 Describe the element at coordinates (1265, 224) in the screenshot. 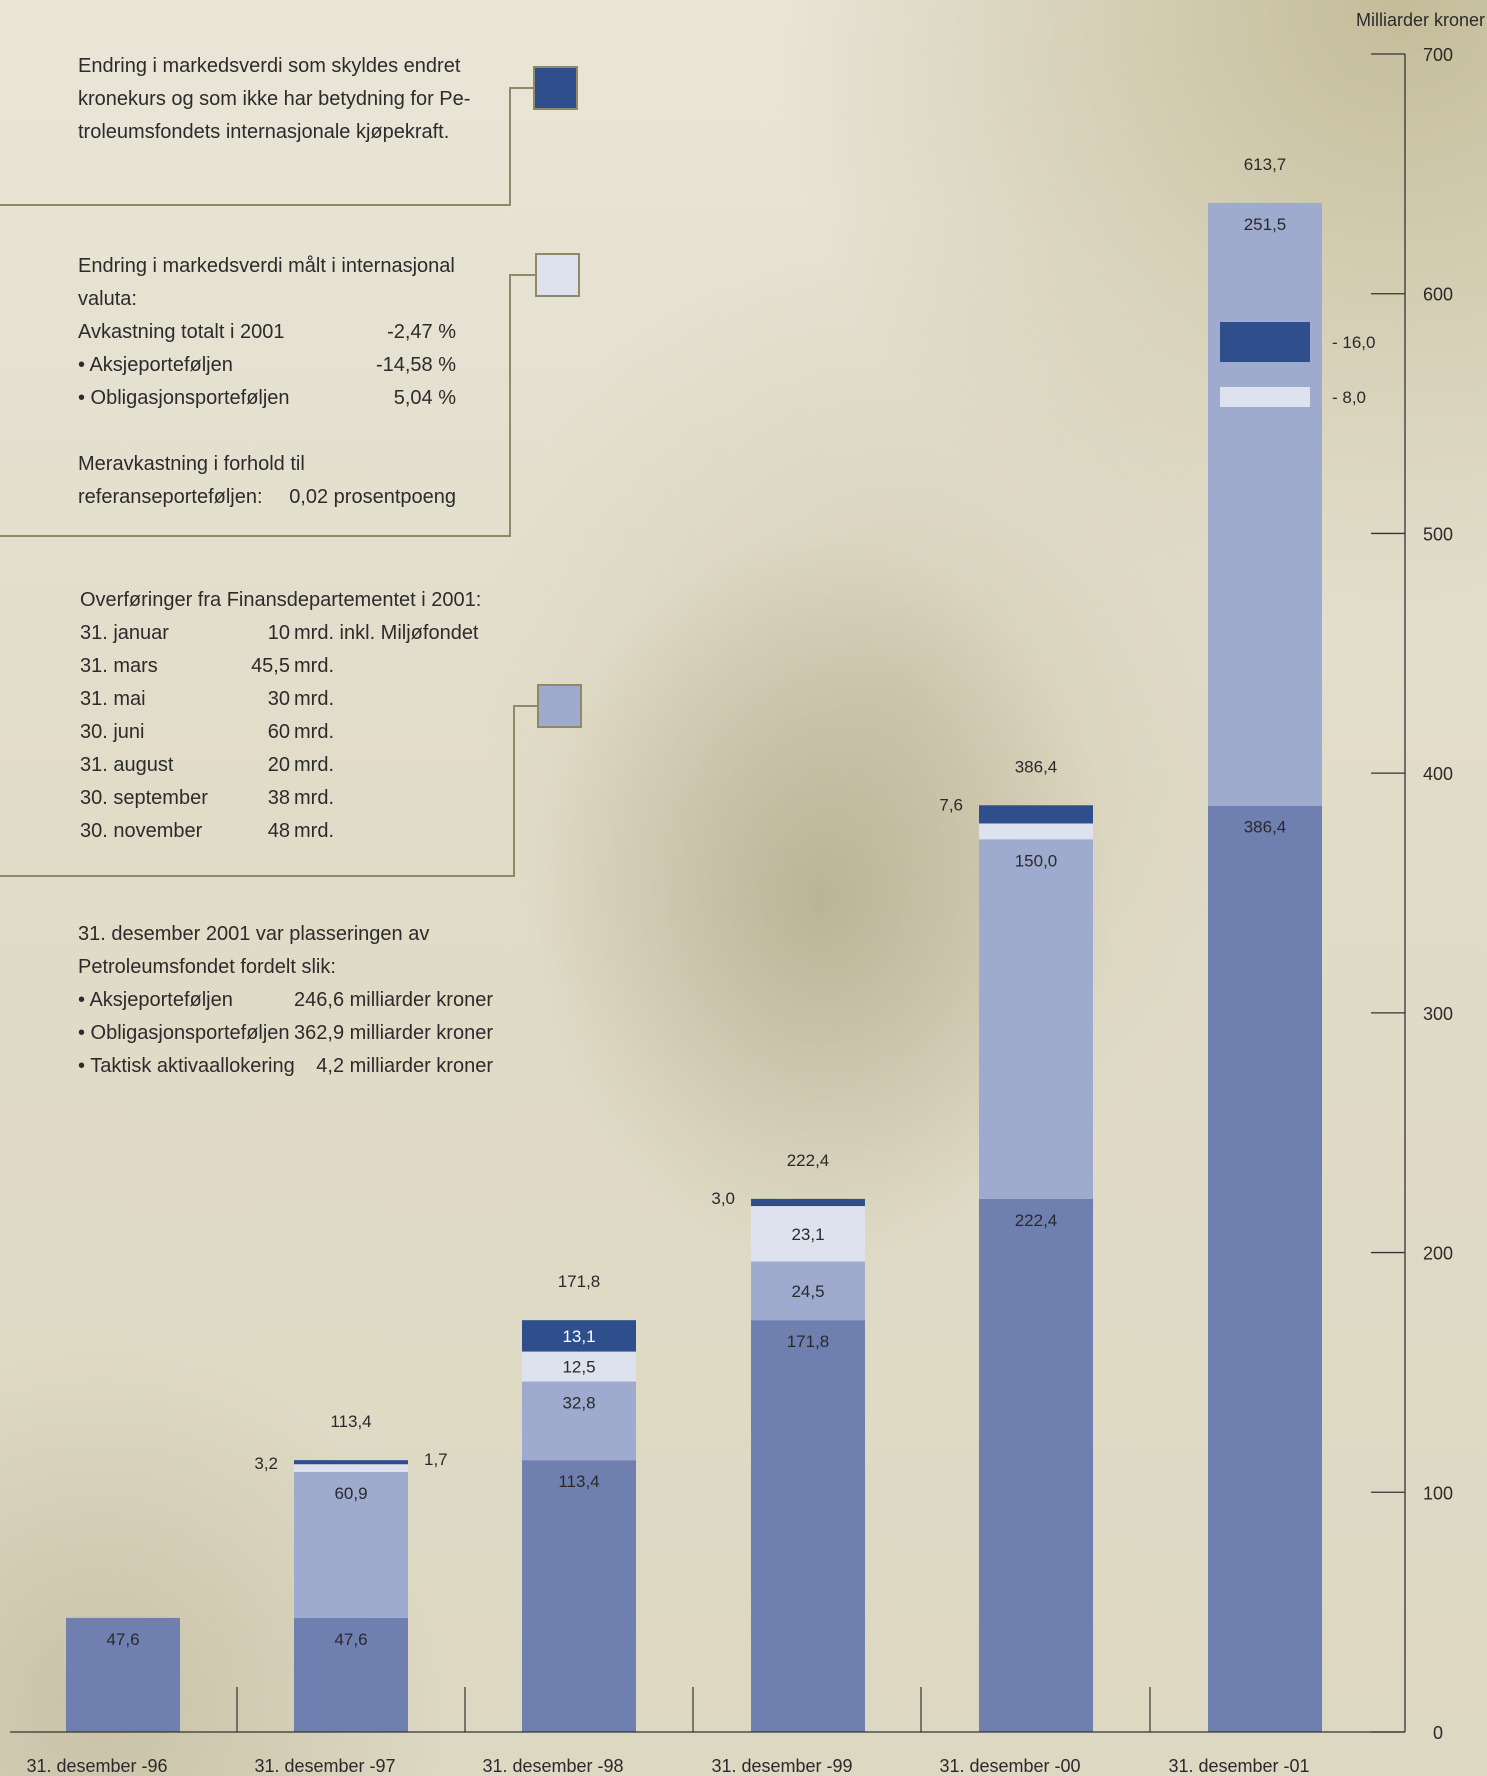

I see `segment-label: 251,5` at that location.